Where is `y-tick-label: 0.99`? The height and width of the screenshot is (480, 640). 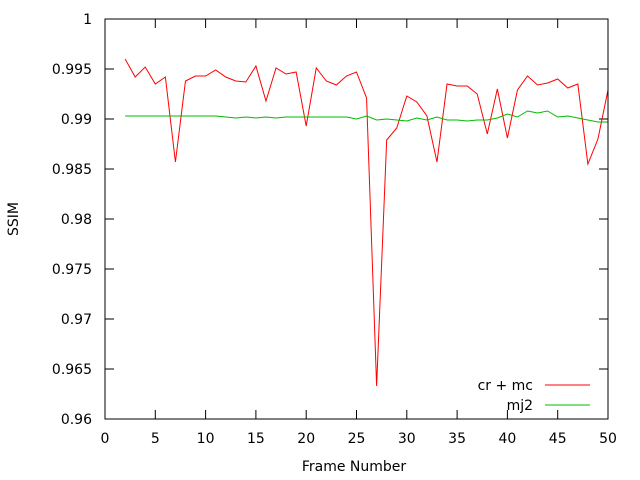 y-tick-label: 0.99 is located at coordinates (76, 120).